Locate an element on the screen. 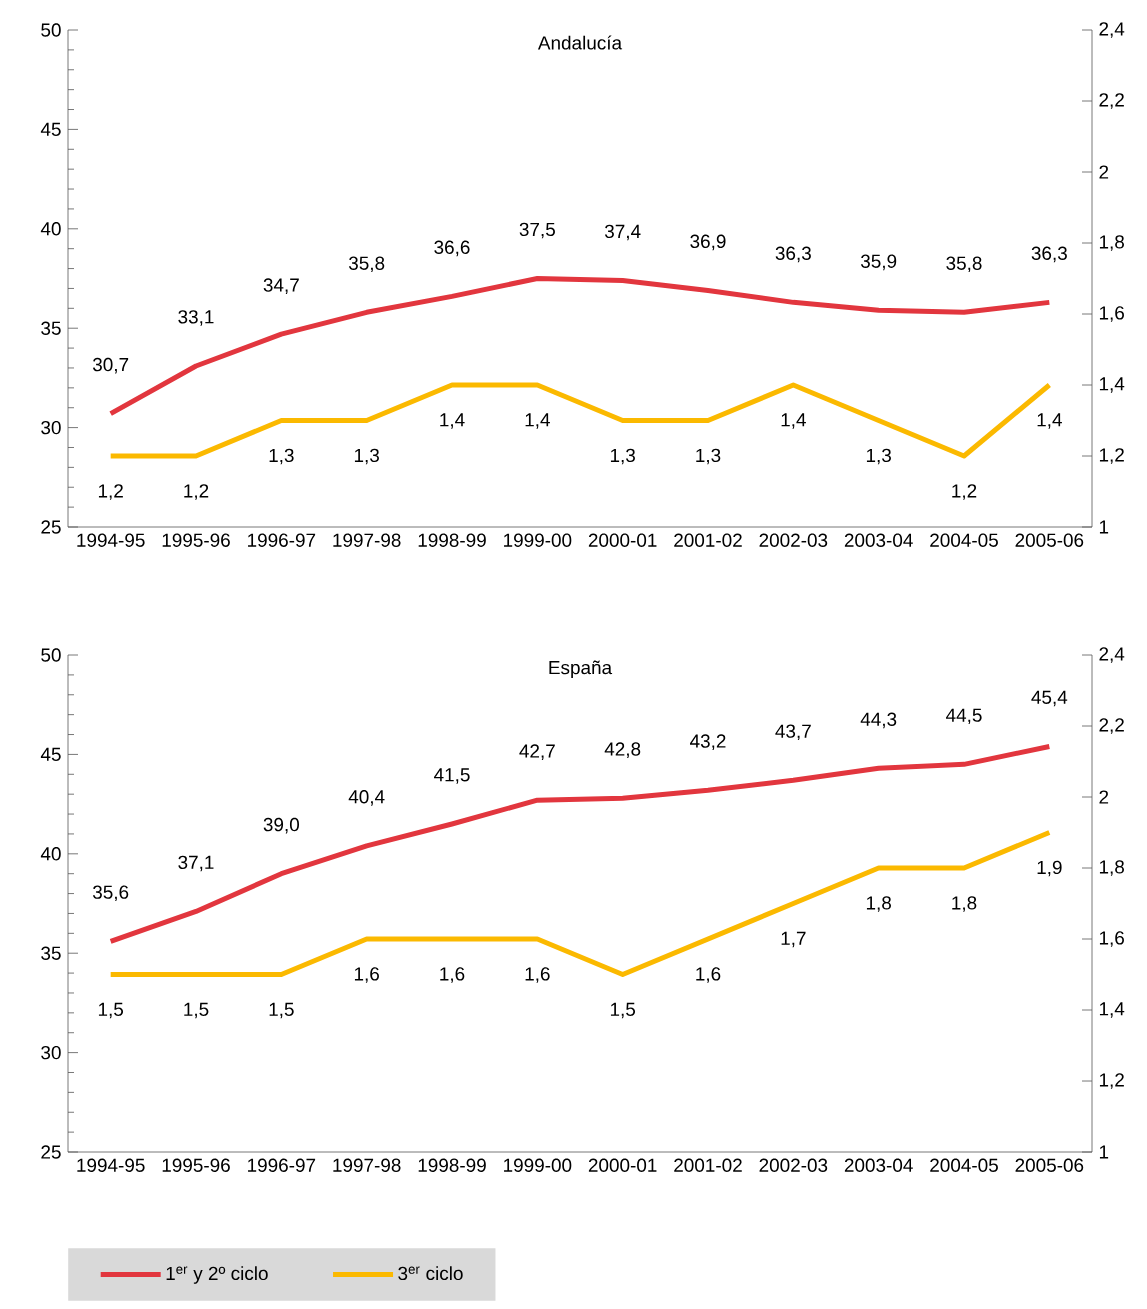 The image size is (1147, 1309). data-label: 37,5 is located at coordinates (537, 230).